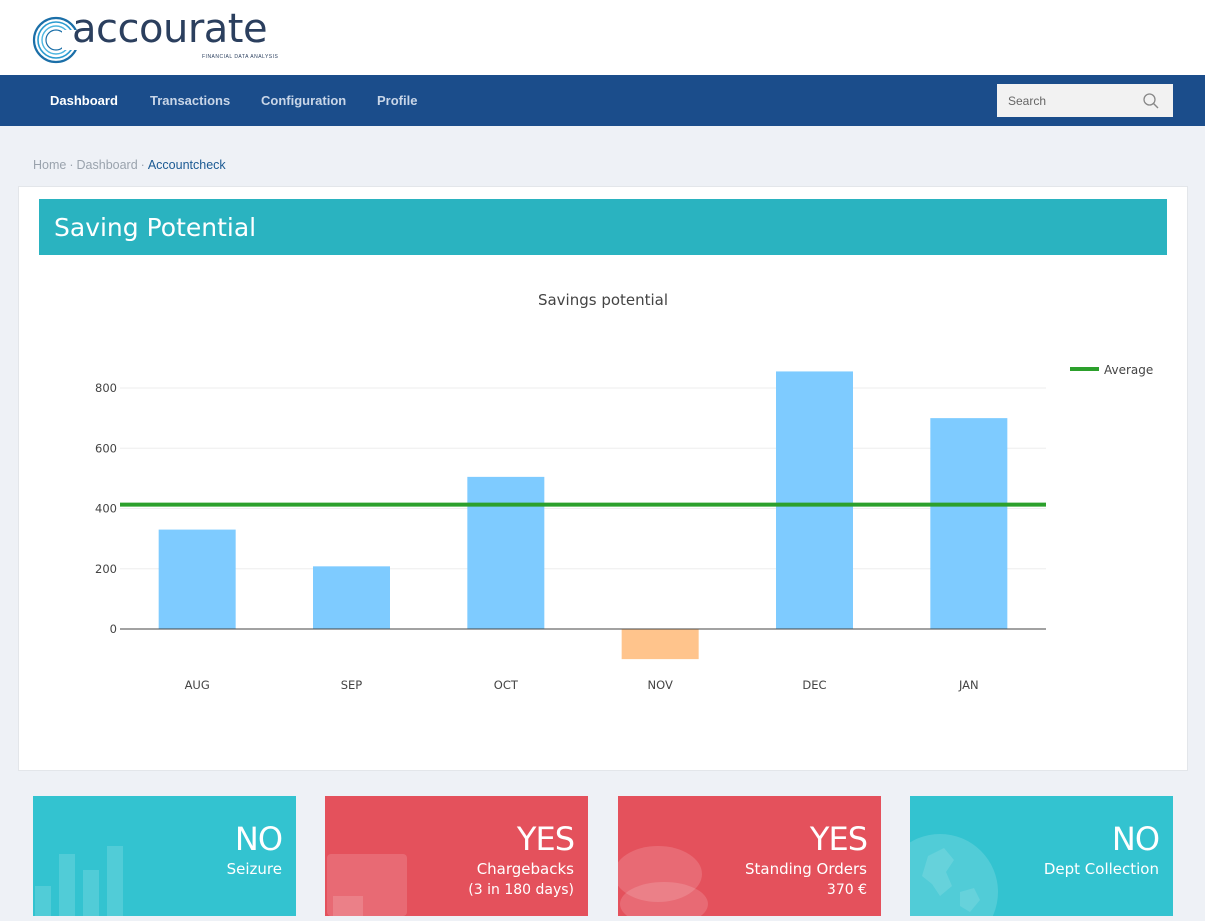  I want to click on search-box, so click(1085, 100).